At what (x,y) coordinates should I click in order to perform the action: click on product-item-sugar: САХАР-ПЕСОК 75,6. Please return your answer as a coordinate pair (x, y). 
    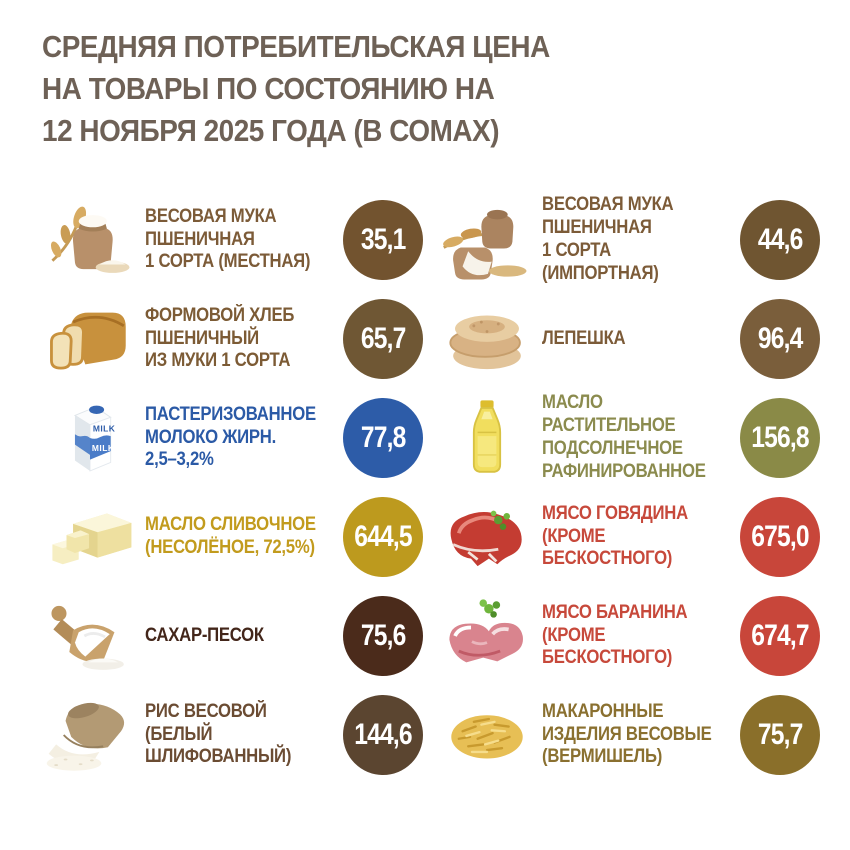
    Looking at the image, I should click on (232, 635).